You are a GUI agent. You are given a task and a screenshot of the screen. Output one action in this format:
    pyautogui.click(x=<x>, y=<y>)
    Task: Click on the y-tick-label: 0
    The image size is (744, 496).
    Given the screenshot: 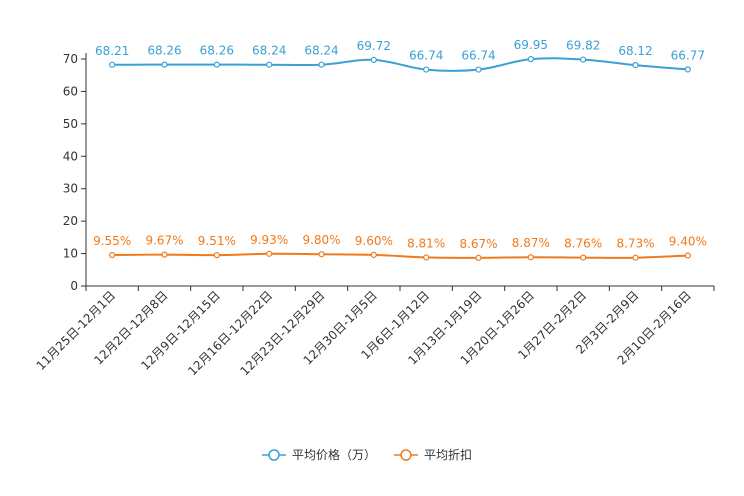 What is the action you would take?
    pyautogui.click(x=74, y=286)
    